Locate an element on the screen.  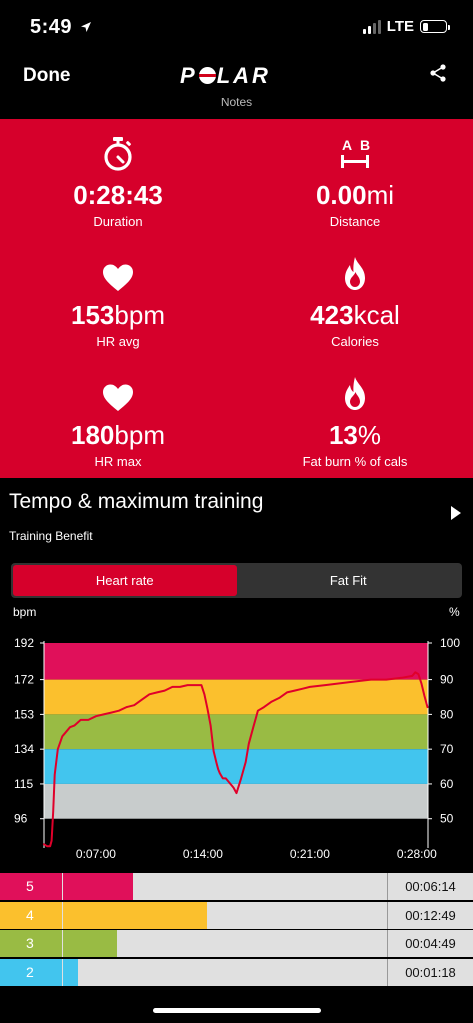
status-indicators: LTE is located at coordinates (406, 26).